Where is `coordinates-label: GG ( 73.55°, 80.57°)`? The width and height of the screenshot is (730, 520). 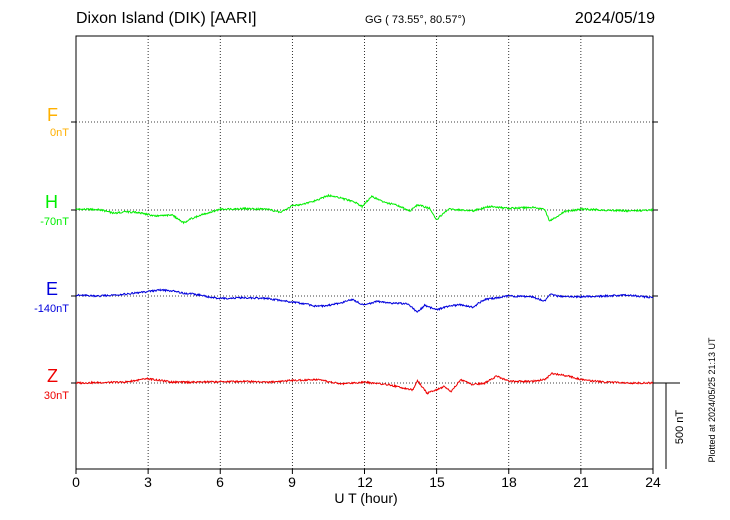
coordinates-label: GG ( 73.55°, 80.57°) is located at coordinates (415, 20).